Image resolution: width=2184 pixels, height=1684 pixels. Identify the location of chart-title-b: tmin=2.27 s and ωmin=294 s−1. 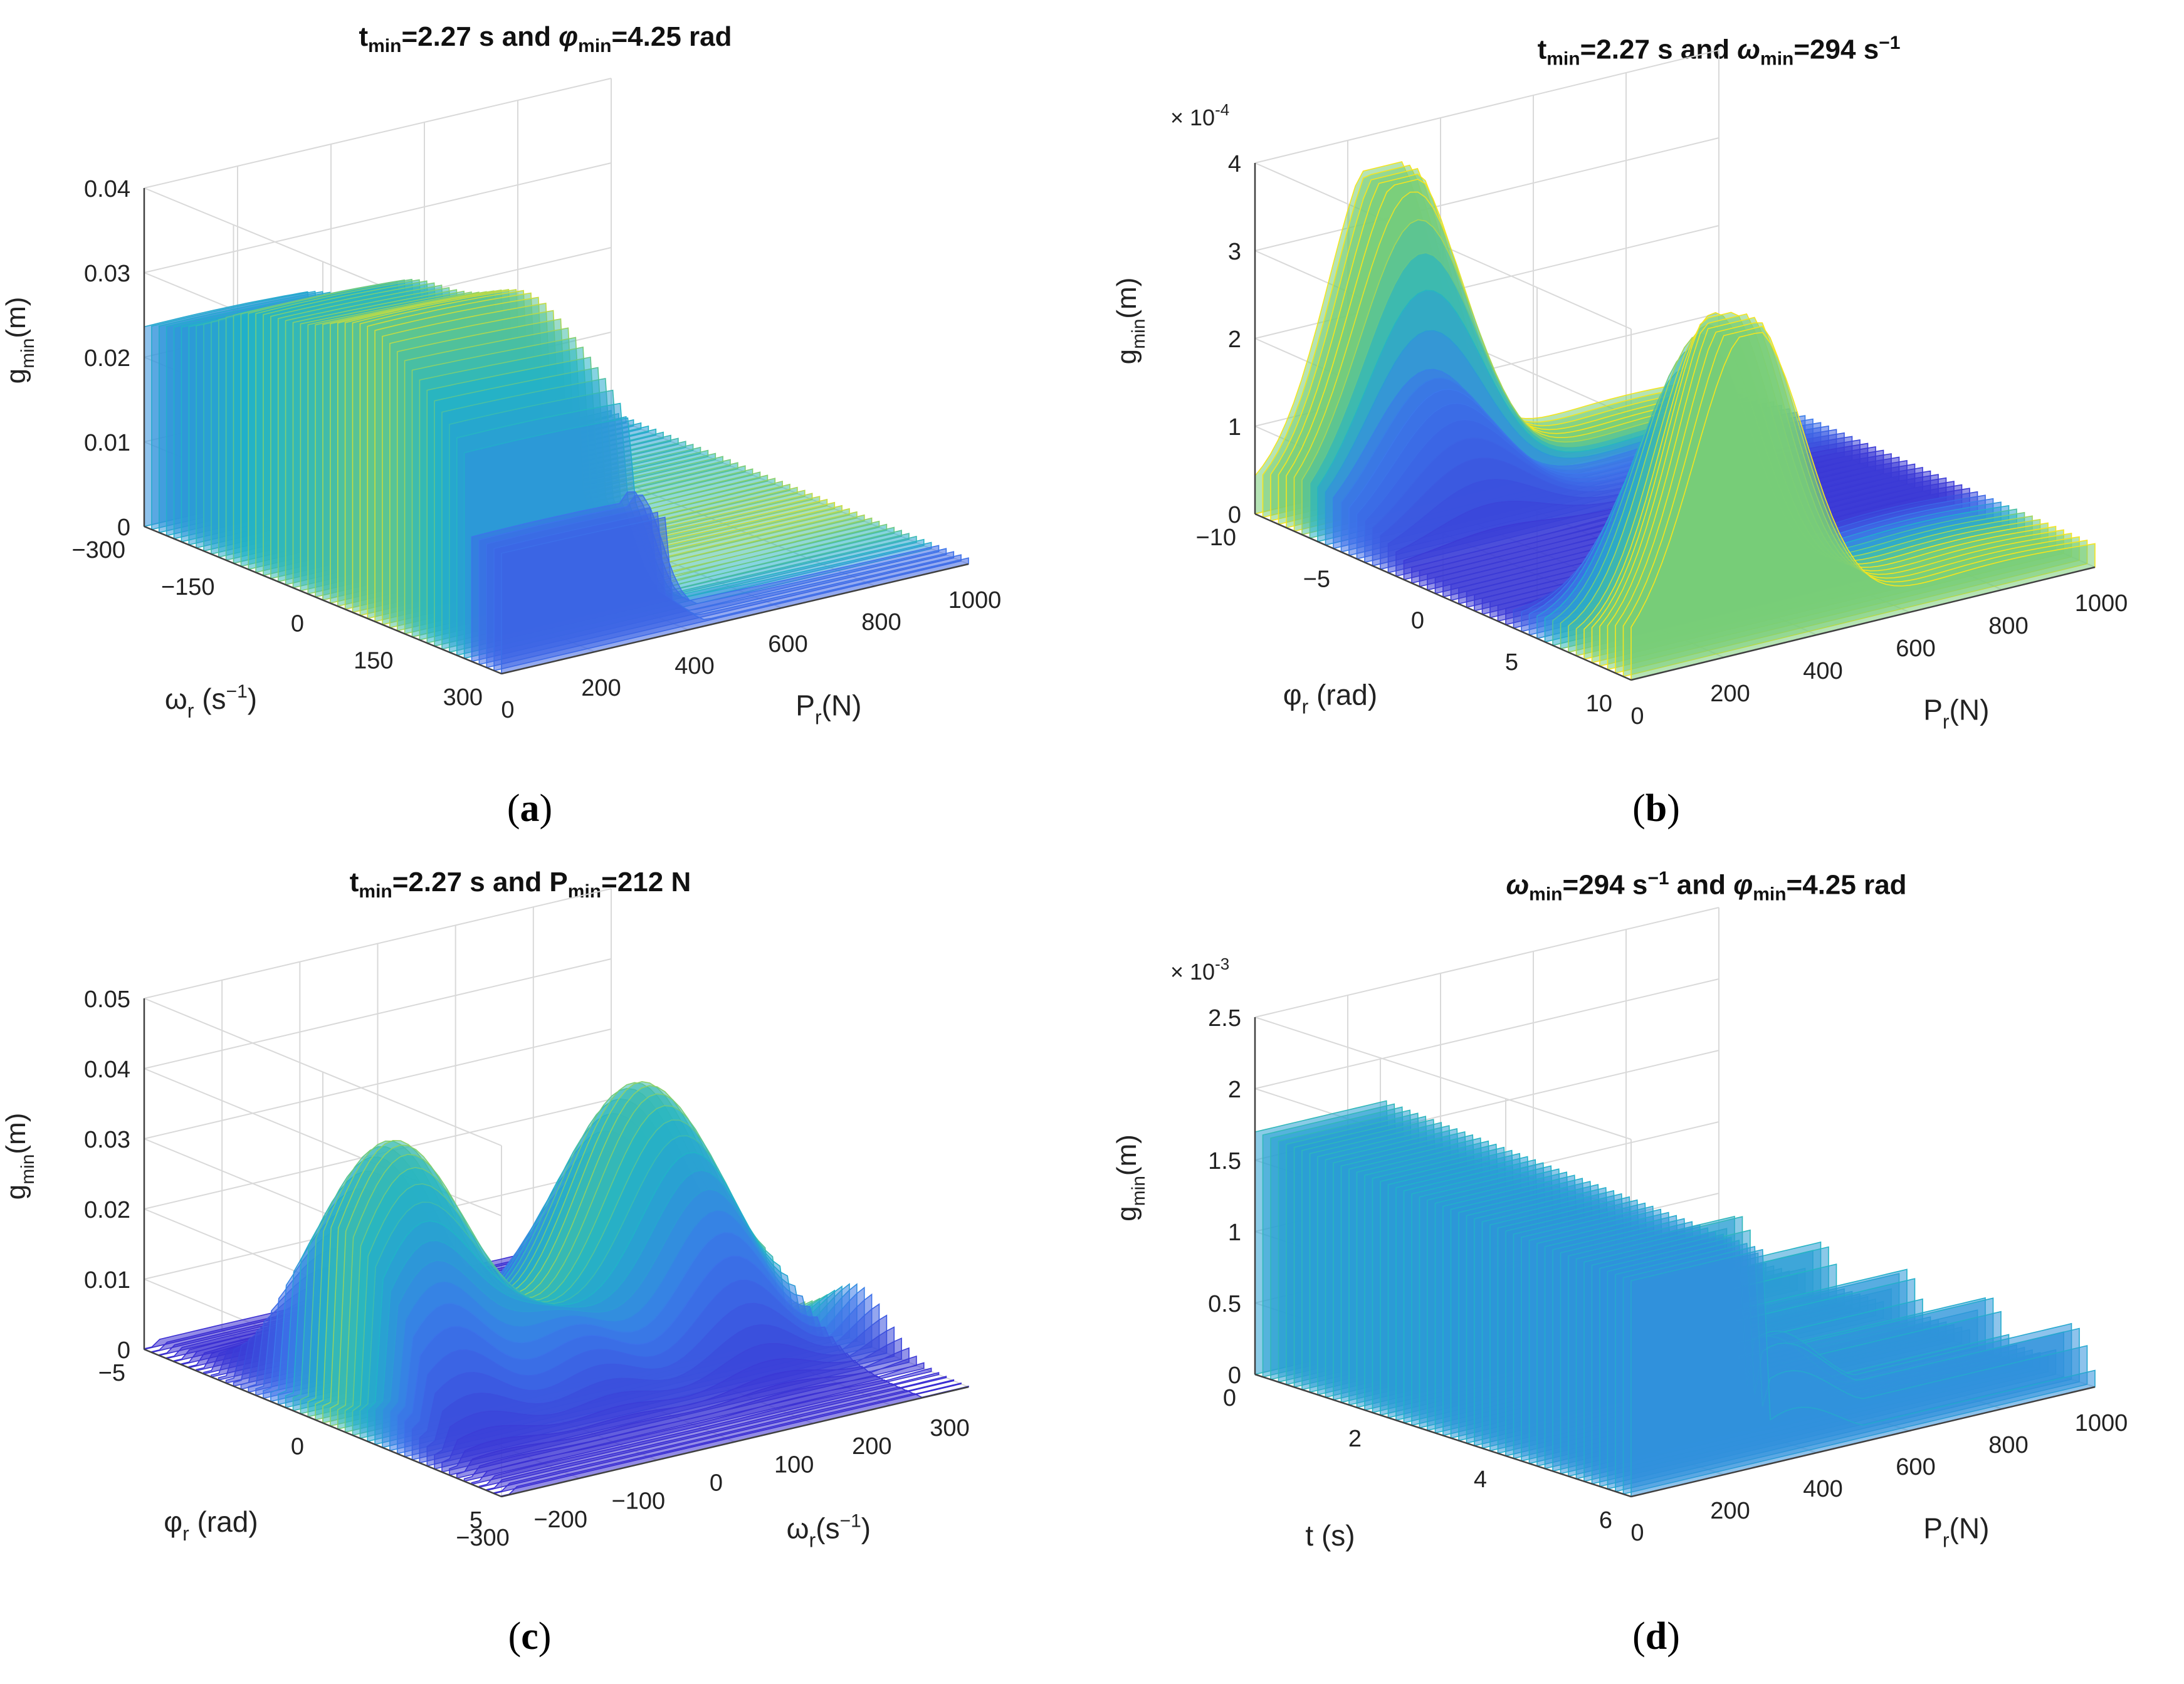
(1719, 51).